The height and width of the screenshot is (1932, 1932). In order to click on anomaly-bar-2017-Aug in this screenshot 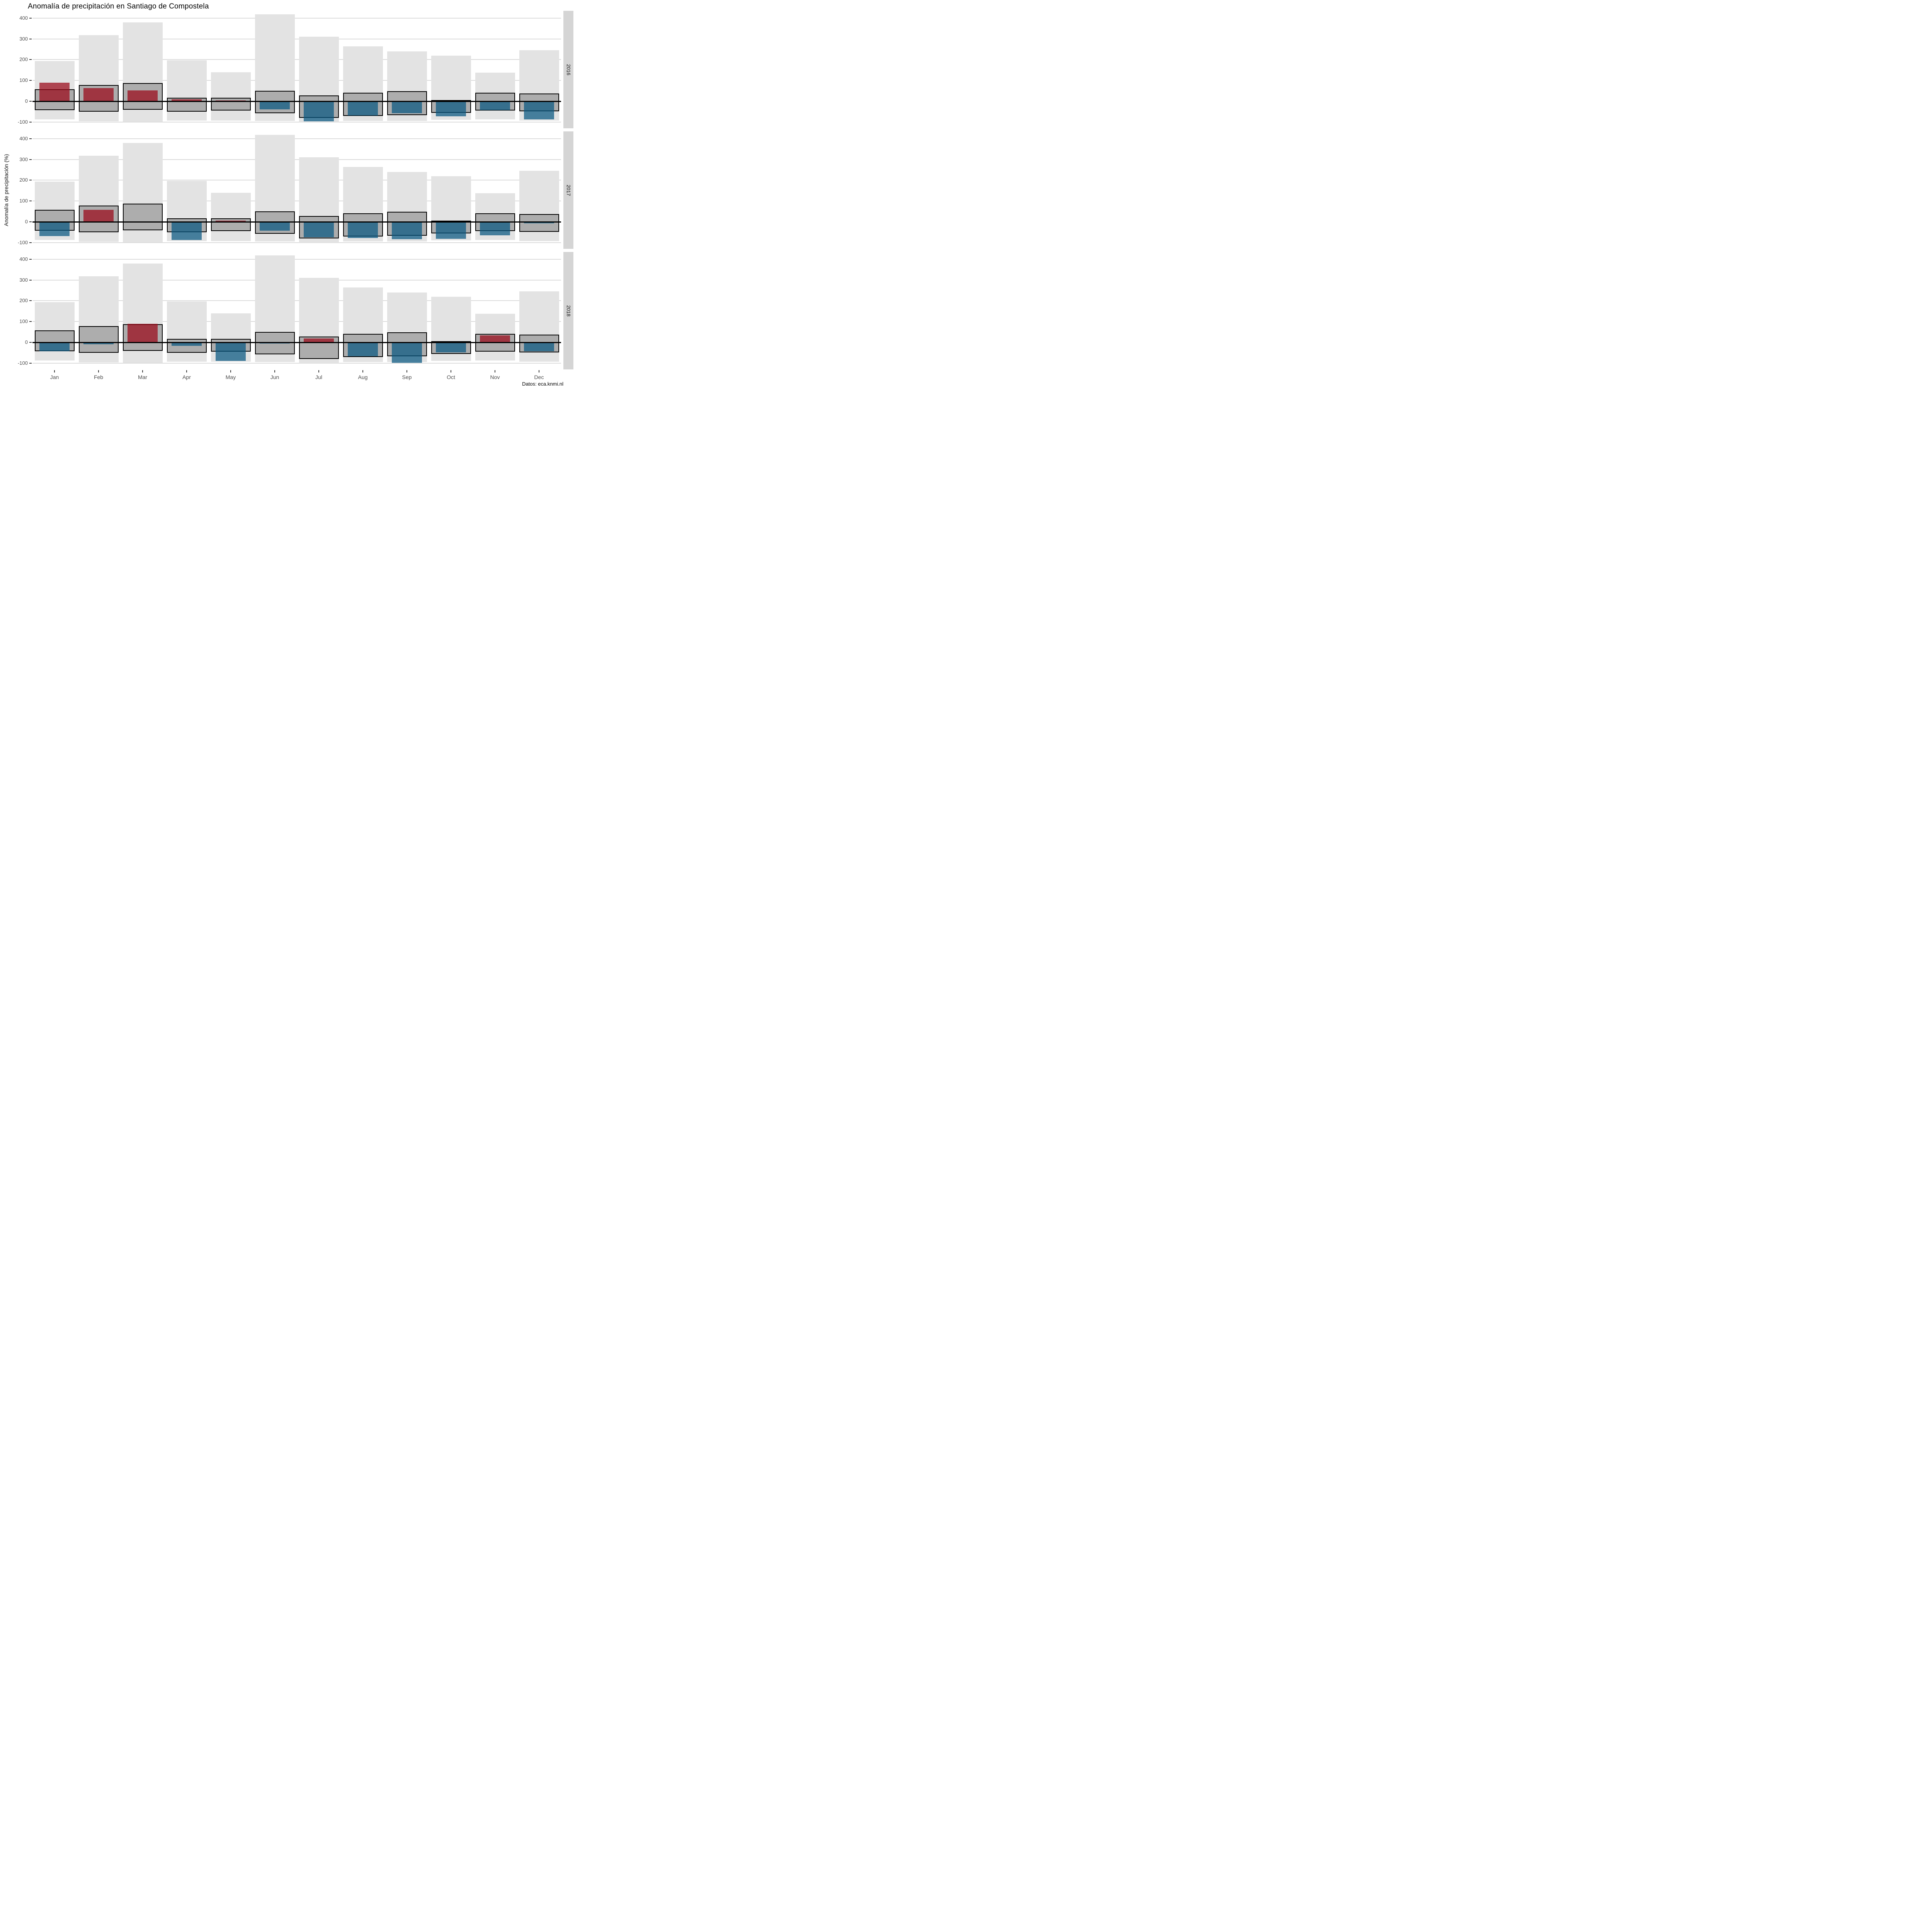, I will do `click(363, 230)`.